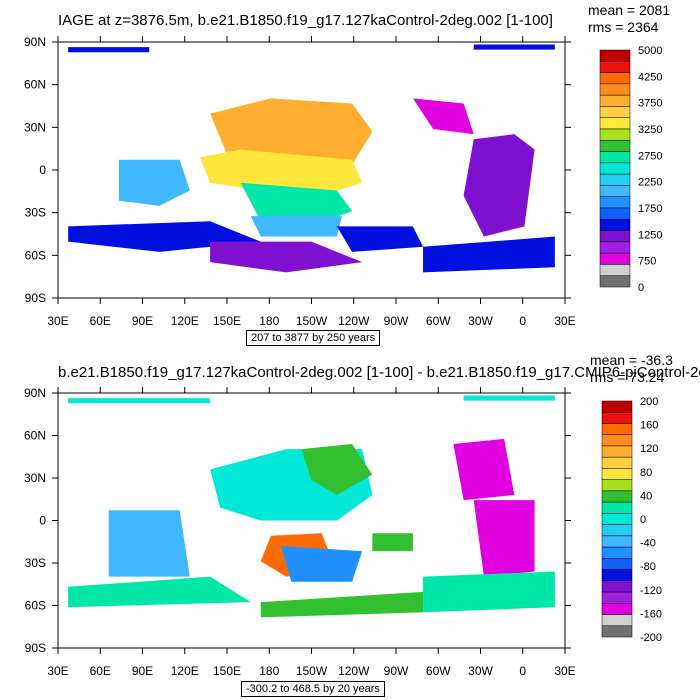 This screenshot has width=700, height=700. Describe the element at coordinates (35, 606) in the screenshot. I see `panel2-y-tick-label: 60S` at that location.